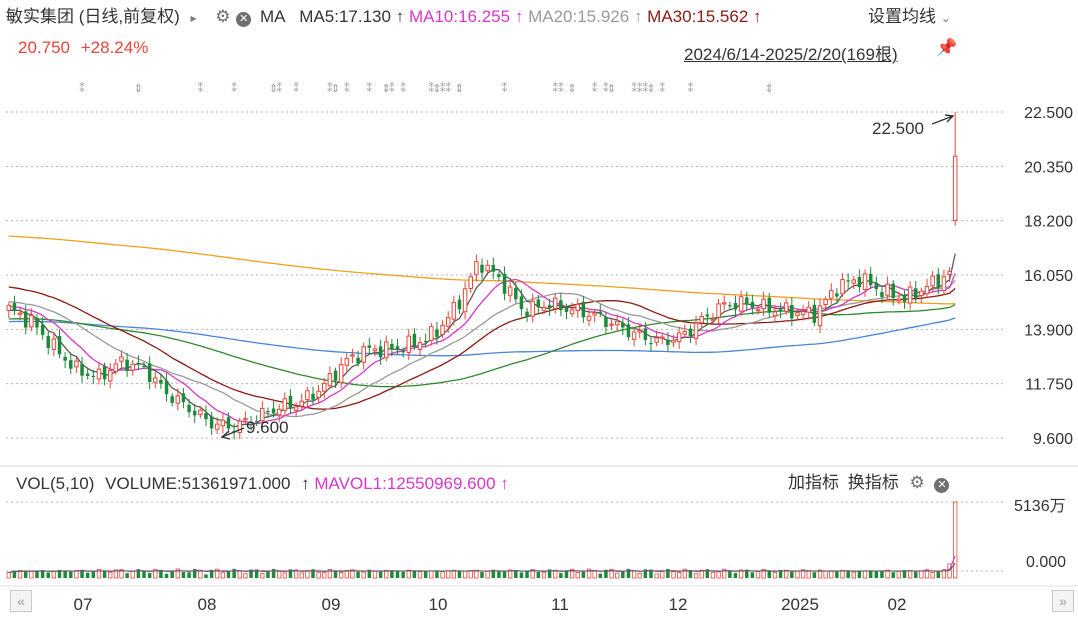  Describe the element at coordinates (945, 18) in the screenshot. I see `chevron-down-icon: ⌄` at that location.